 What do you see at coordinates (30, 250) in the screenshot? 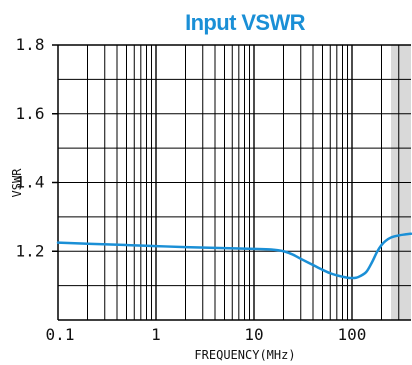
I see `y-tick-label: 1.2` at bounding box center [30, 250].